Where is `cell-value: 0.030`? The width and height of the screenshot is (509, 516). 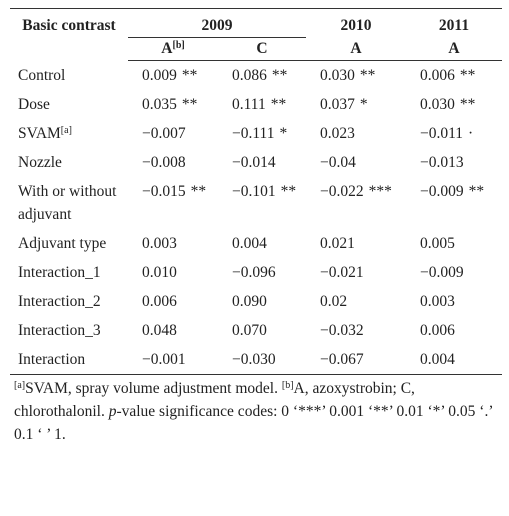
cell-value: 0.030 is located at coordinates (437, 104).